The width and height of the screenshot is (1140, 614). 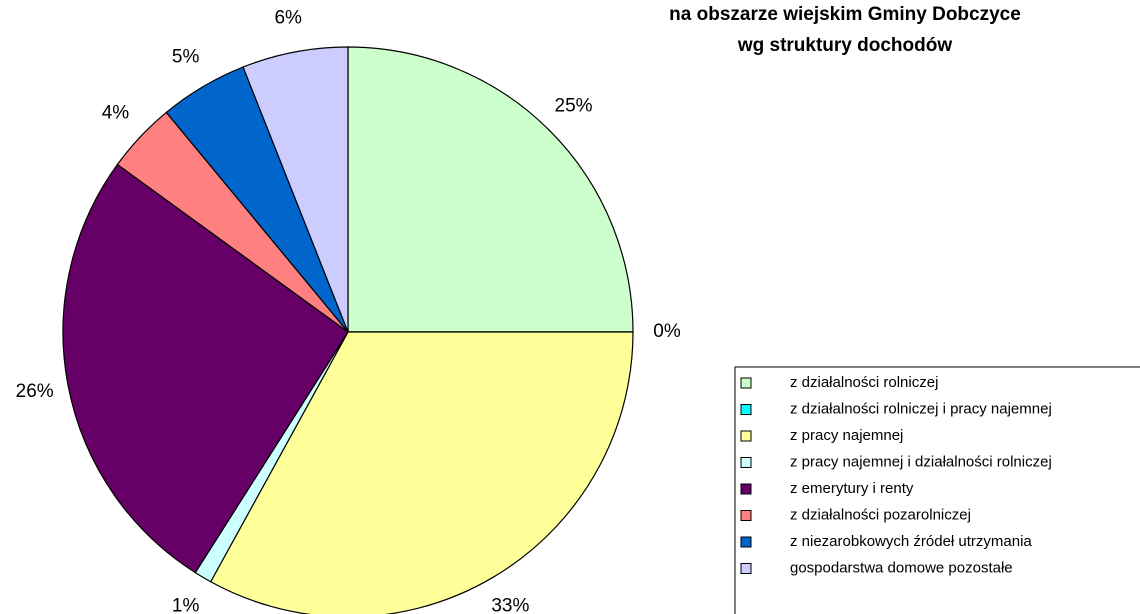 I want to click on legend-box, so click(x=937, y=490).